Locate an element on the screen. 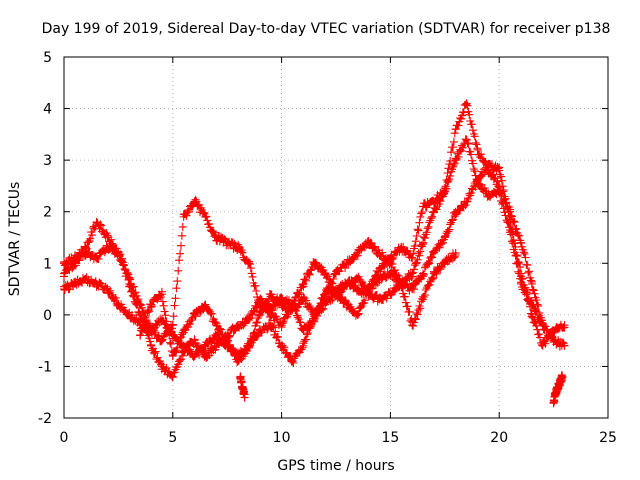  x-tick-label: 20 is located at coordinates (499, 438).